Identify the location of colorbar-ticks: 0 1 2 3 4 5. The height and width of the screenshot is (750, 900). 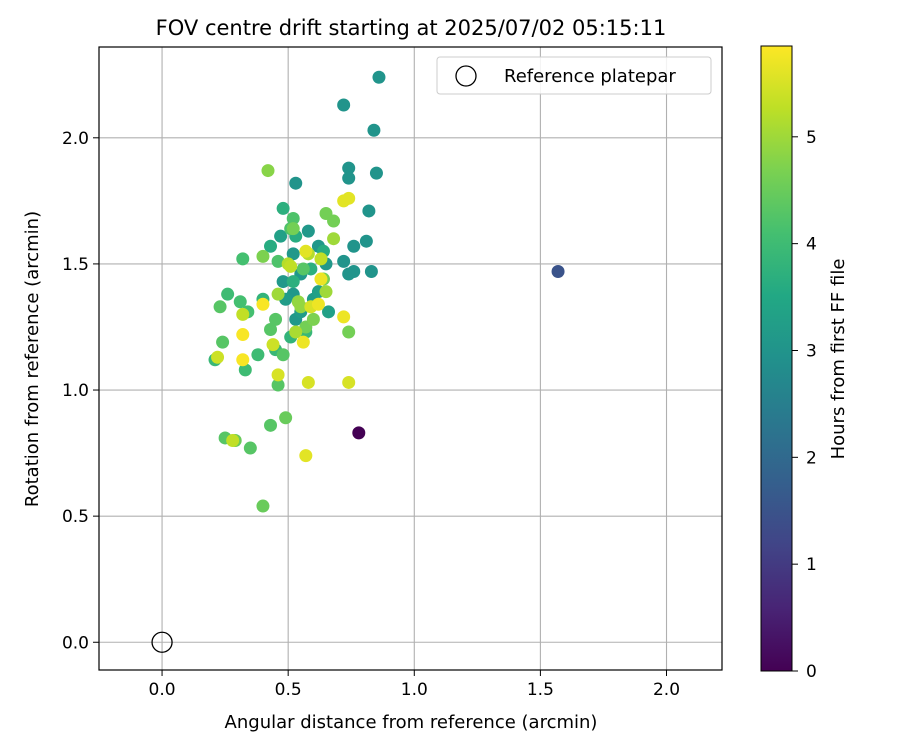
(804, 405).